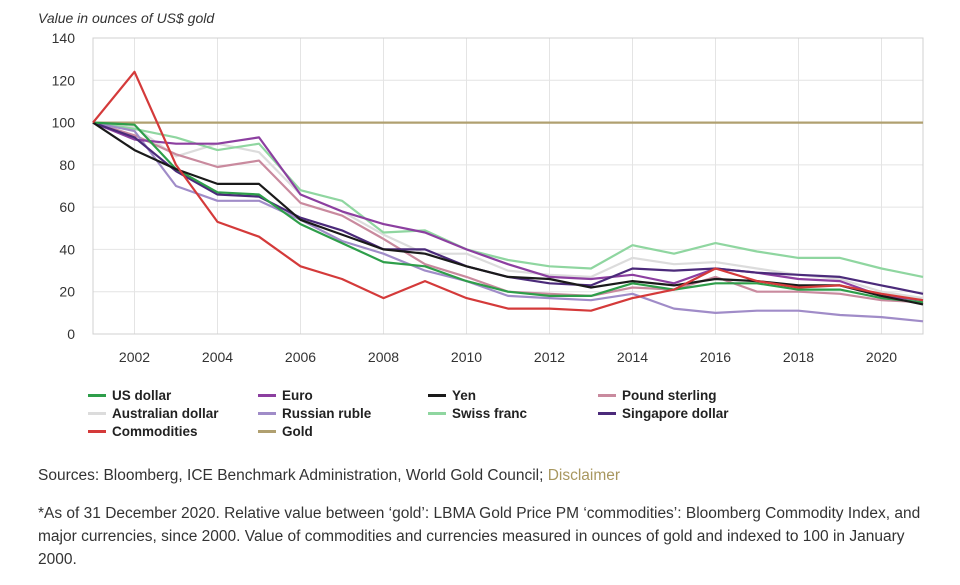  I want to click on x-tick-labels: 2002 2004 2006 2008 2010 2012 2014 2016 2018 2020, so click(508, 357).